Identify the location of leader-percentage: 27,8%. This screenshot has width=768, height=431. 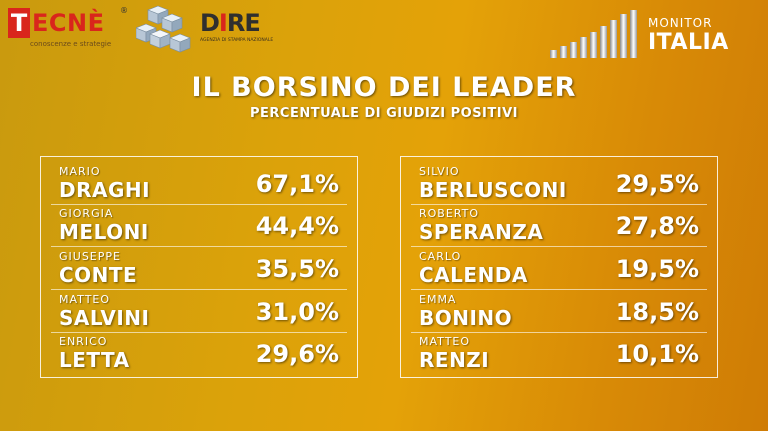
(657, 226).